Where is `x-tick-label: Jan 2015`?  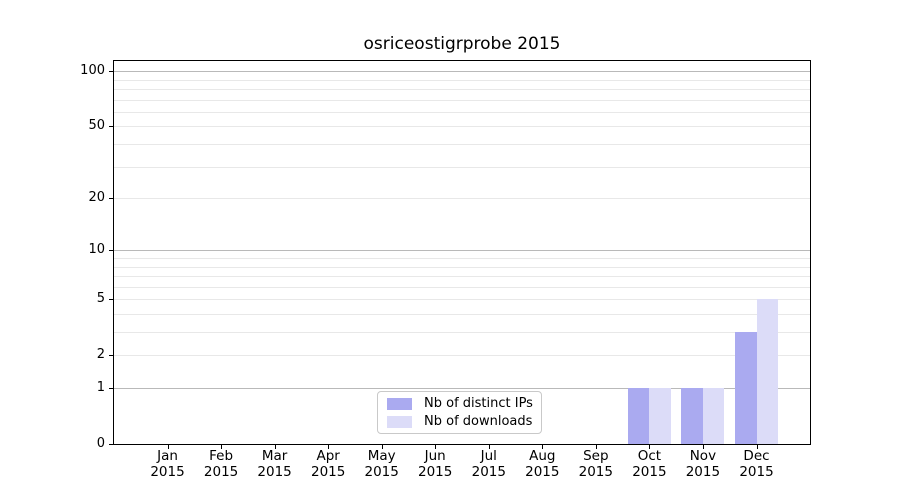 x-tick-label: Jan 2015 is located at coordinates (167, 464).